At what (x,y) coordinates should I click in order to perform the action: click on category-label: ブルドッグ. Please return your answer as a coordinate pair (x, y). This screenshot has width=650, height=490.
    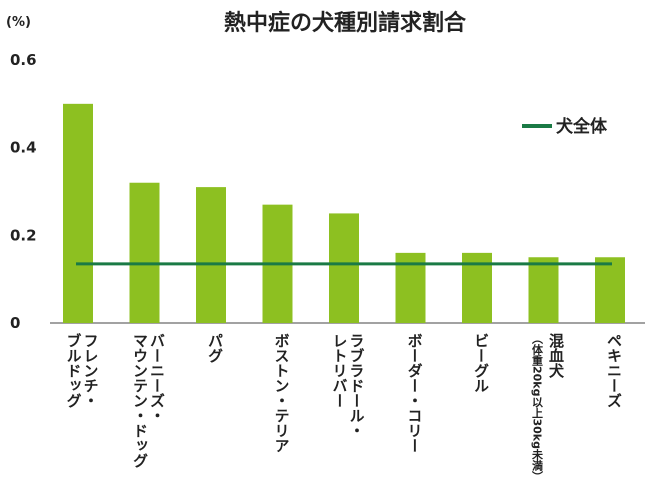
    Looking at the image, I should click on (74, 370).